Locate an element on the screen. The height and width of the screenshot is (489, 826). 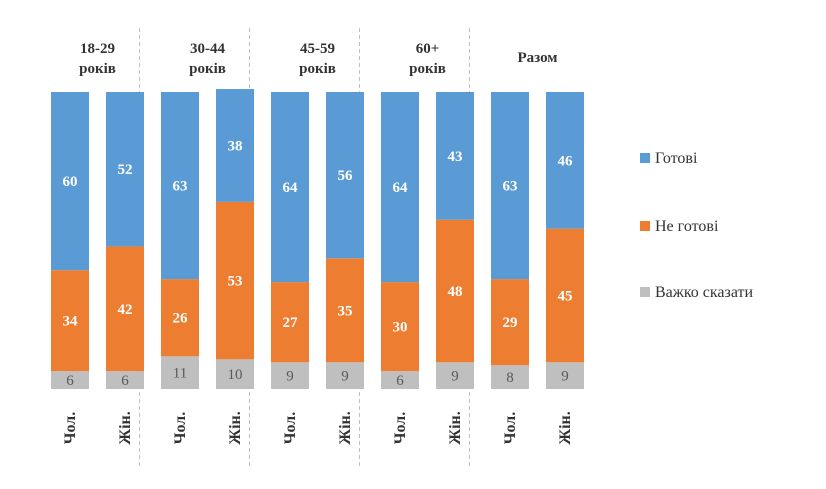
legend-label: Важко сказати is located at coordinates (704, 292).